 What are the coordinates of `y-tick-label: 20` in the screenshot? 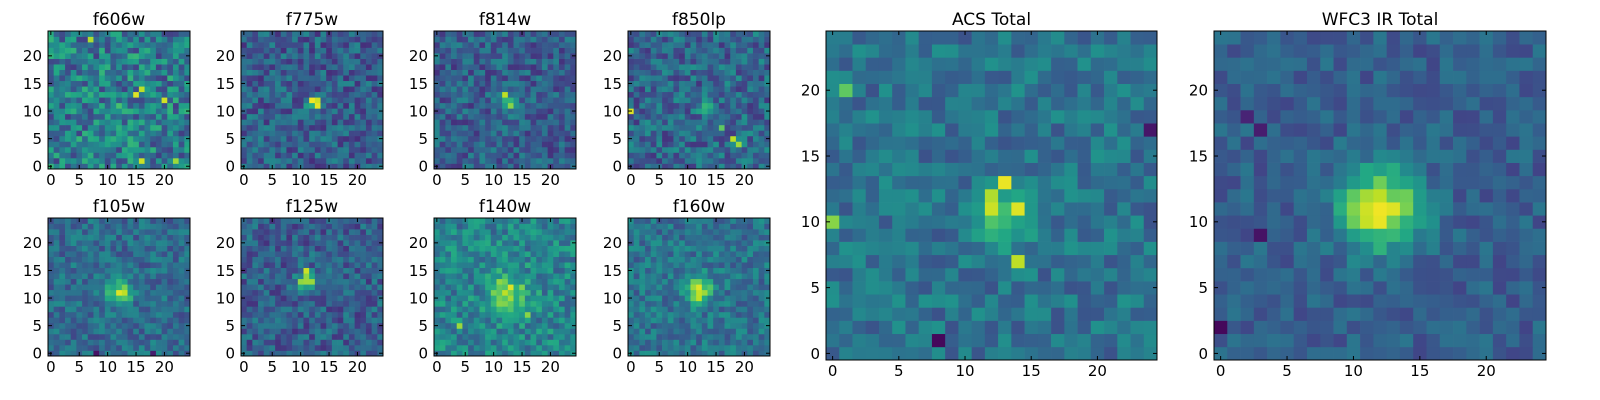 It's located at (418, 56).